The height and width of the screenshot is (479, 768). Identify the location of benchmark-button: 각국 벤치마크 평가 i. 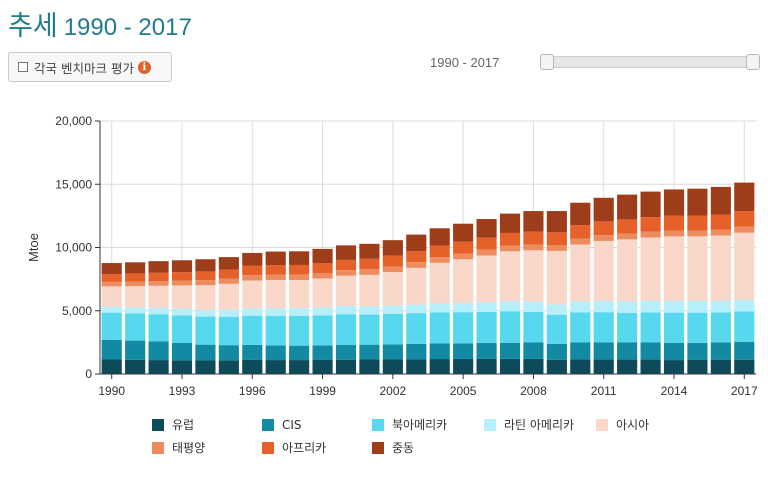
(90, 67).